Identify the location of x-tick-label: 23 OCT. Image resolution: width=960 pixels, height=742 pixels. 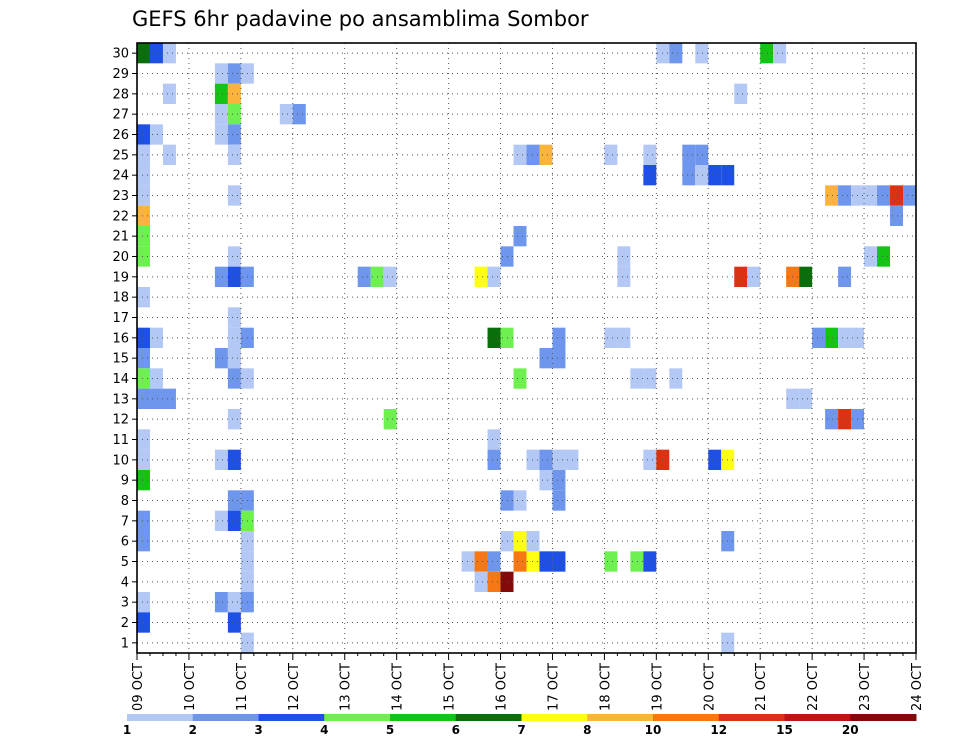
(865, 687).